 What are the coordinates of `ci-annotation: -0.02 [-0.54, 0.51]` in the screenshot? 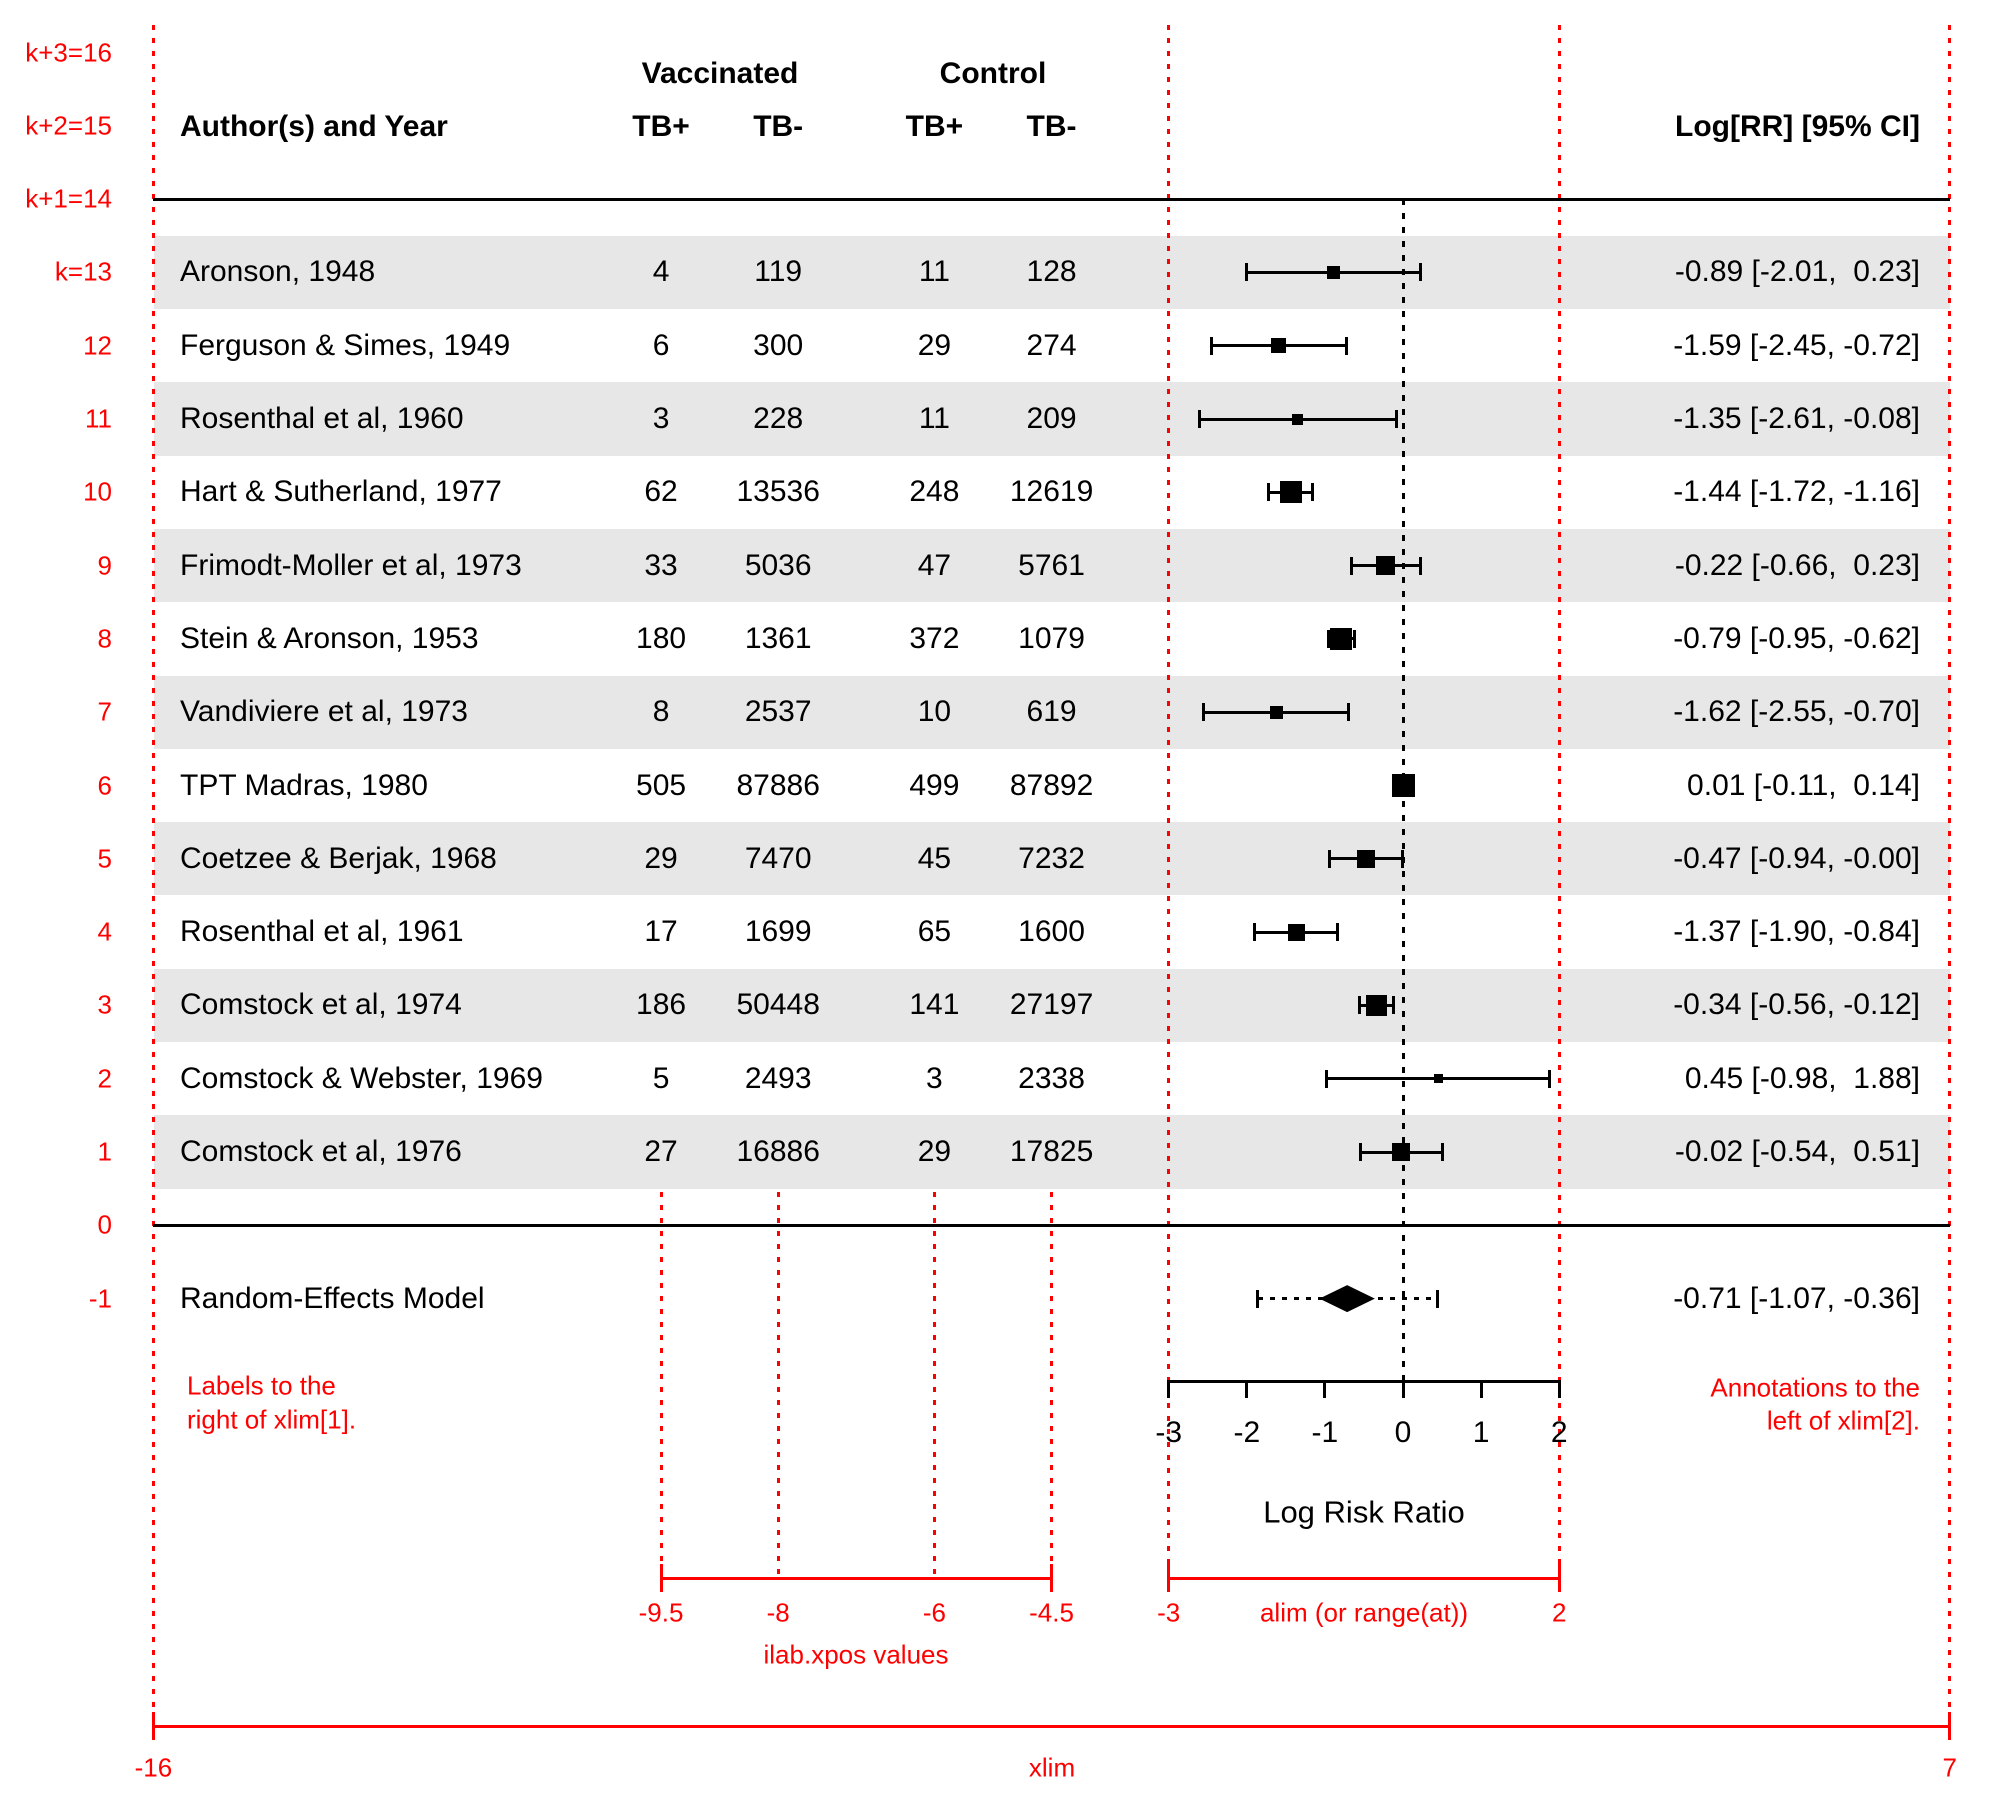 It's located at (1797, 1151).